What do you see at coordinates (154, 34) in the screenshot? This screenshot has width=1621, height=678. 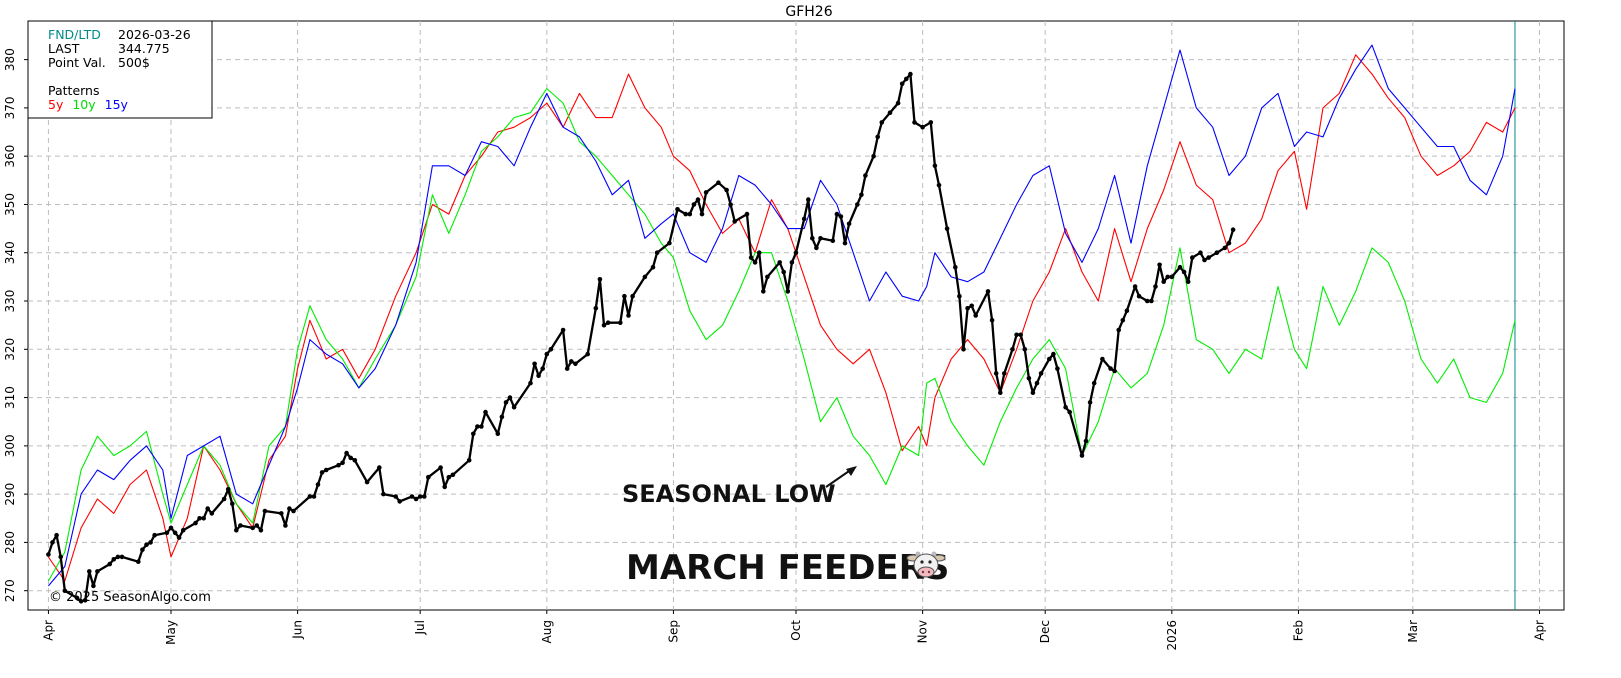 I see `info-fnd-value: 2026-03-26` at bounding box center [154, 34].